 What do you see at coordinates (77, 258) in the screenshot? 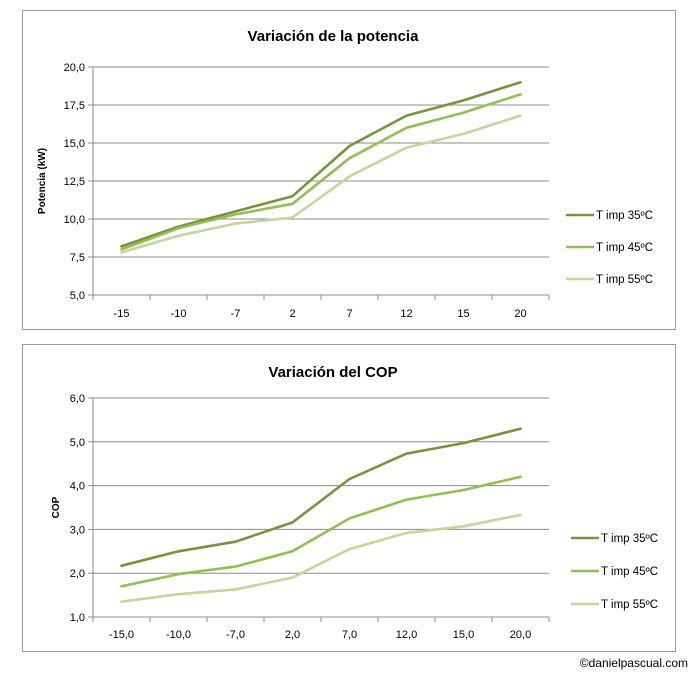
I see `y-tick-label: 7,5` at bounding box center [77, 258].